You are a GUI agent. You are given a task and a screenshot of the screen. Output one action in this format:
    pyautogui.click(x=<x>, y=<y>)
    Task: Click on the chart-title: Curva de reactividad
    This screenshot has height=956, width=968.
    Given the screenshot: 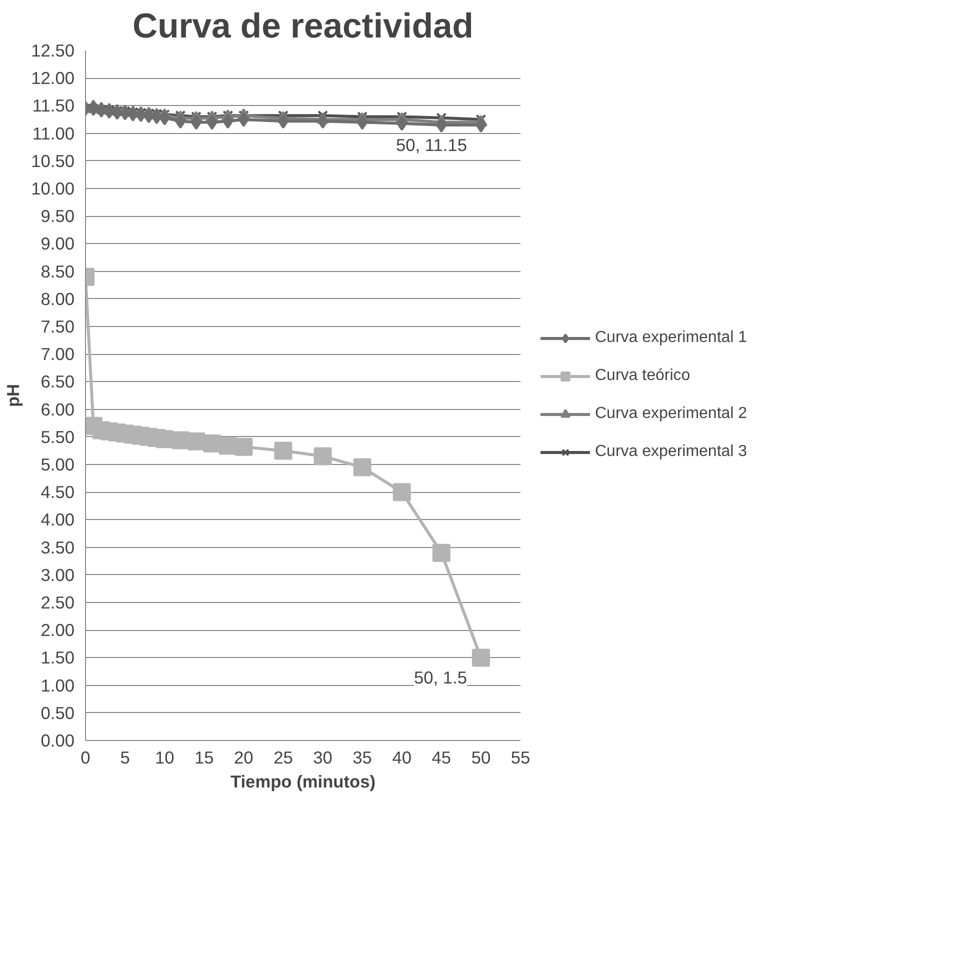 What is the action you would take?
    pyautogui.click(x=303, y=27)
    